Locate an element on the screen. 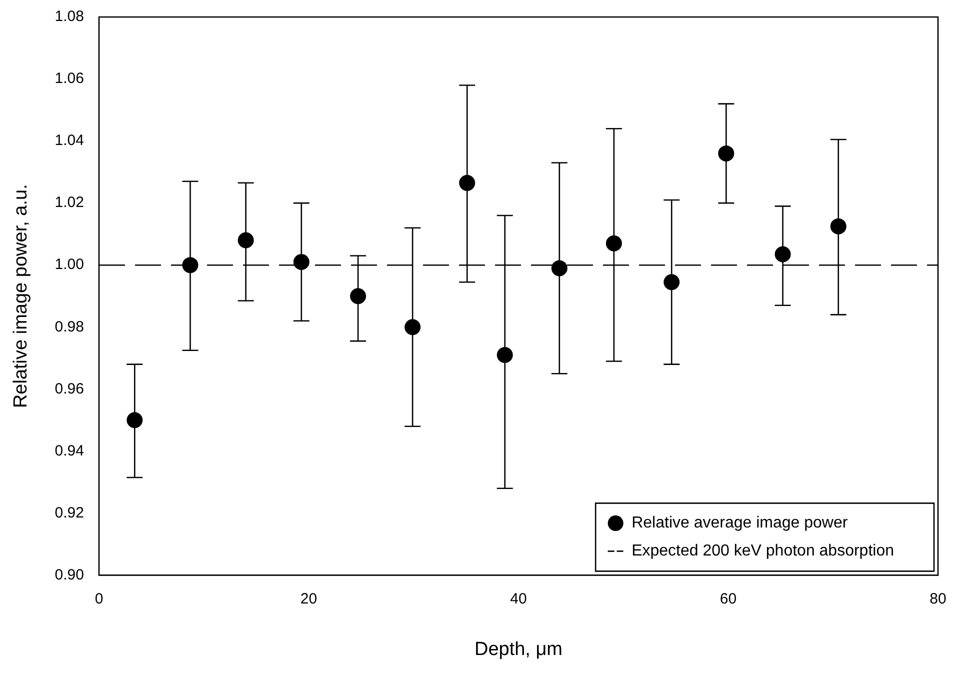  y-tick-label: 1.00 is located at coordinates (69, 265).